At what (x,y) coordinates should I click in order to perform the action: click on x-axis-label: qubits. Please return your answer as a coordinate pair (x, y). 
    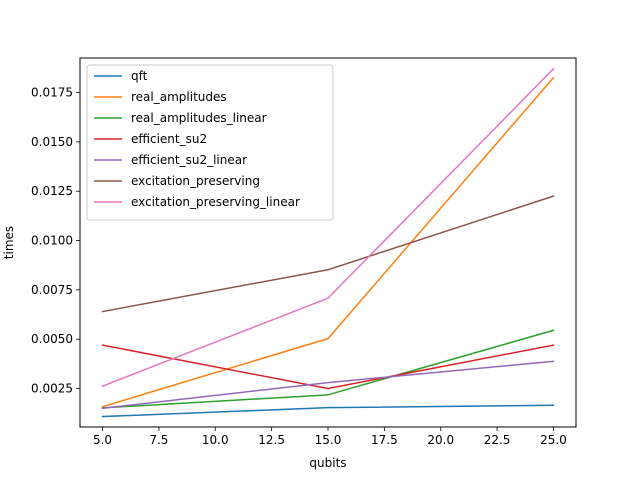
    Looking at the image, I should click on (327, 463).